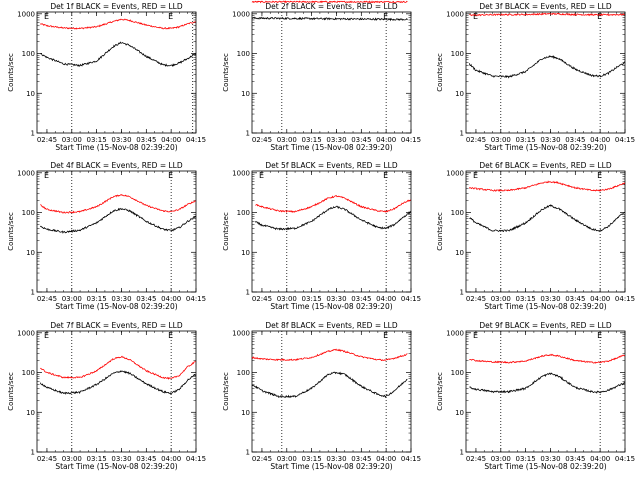 This screenshot has width=640, height=480. I want to click on panel-title: Det 7f BLACK = Events, RED = LLD, so click(116, 325).